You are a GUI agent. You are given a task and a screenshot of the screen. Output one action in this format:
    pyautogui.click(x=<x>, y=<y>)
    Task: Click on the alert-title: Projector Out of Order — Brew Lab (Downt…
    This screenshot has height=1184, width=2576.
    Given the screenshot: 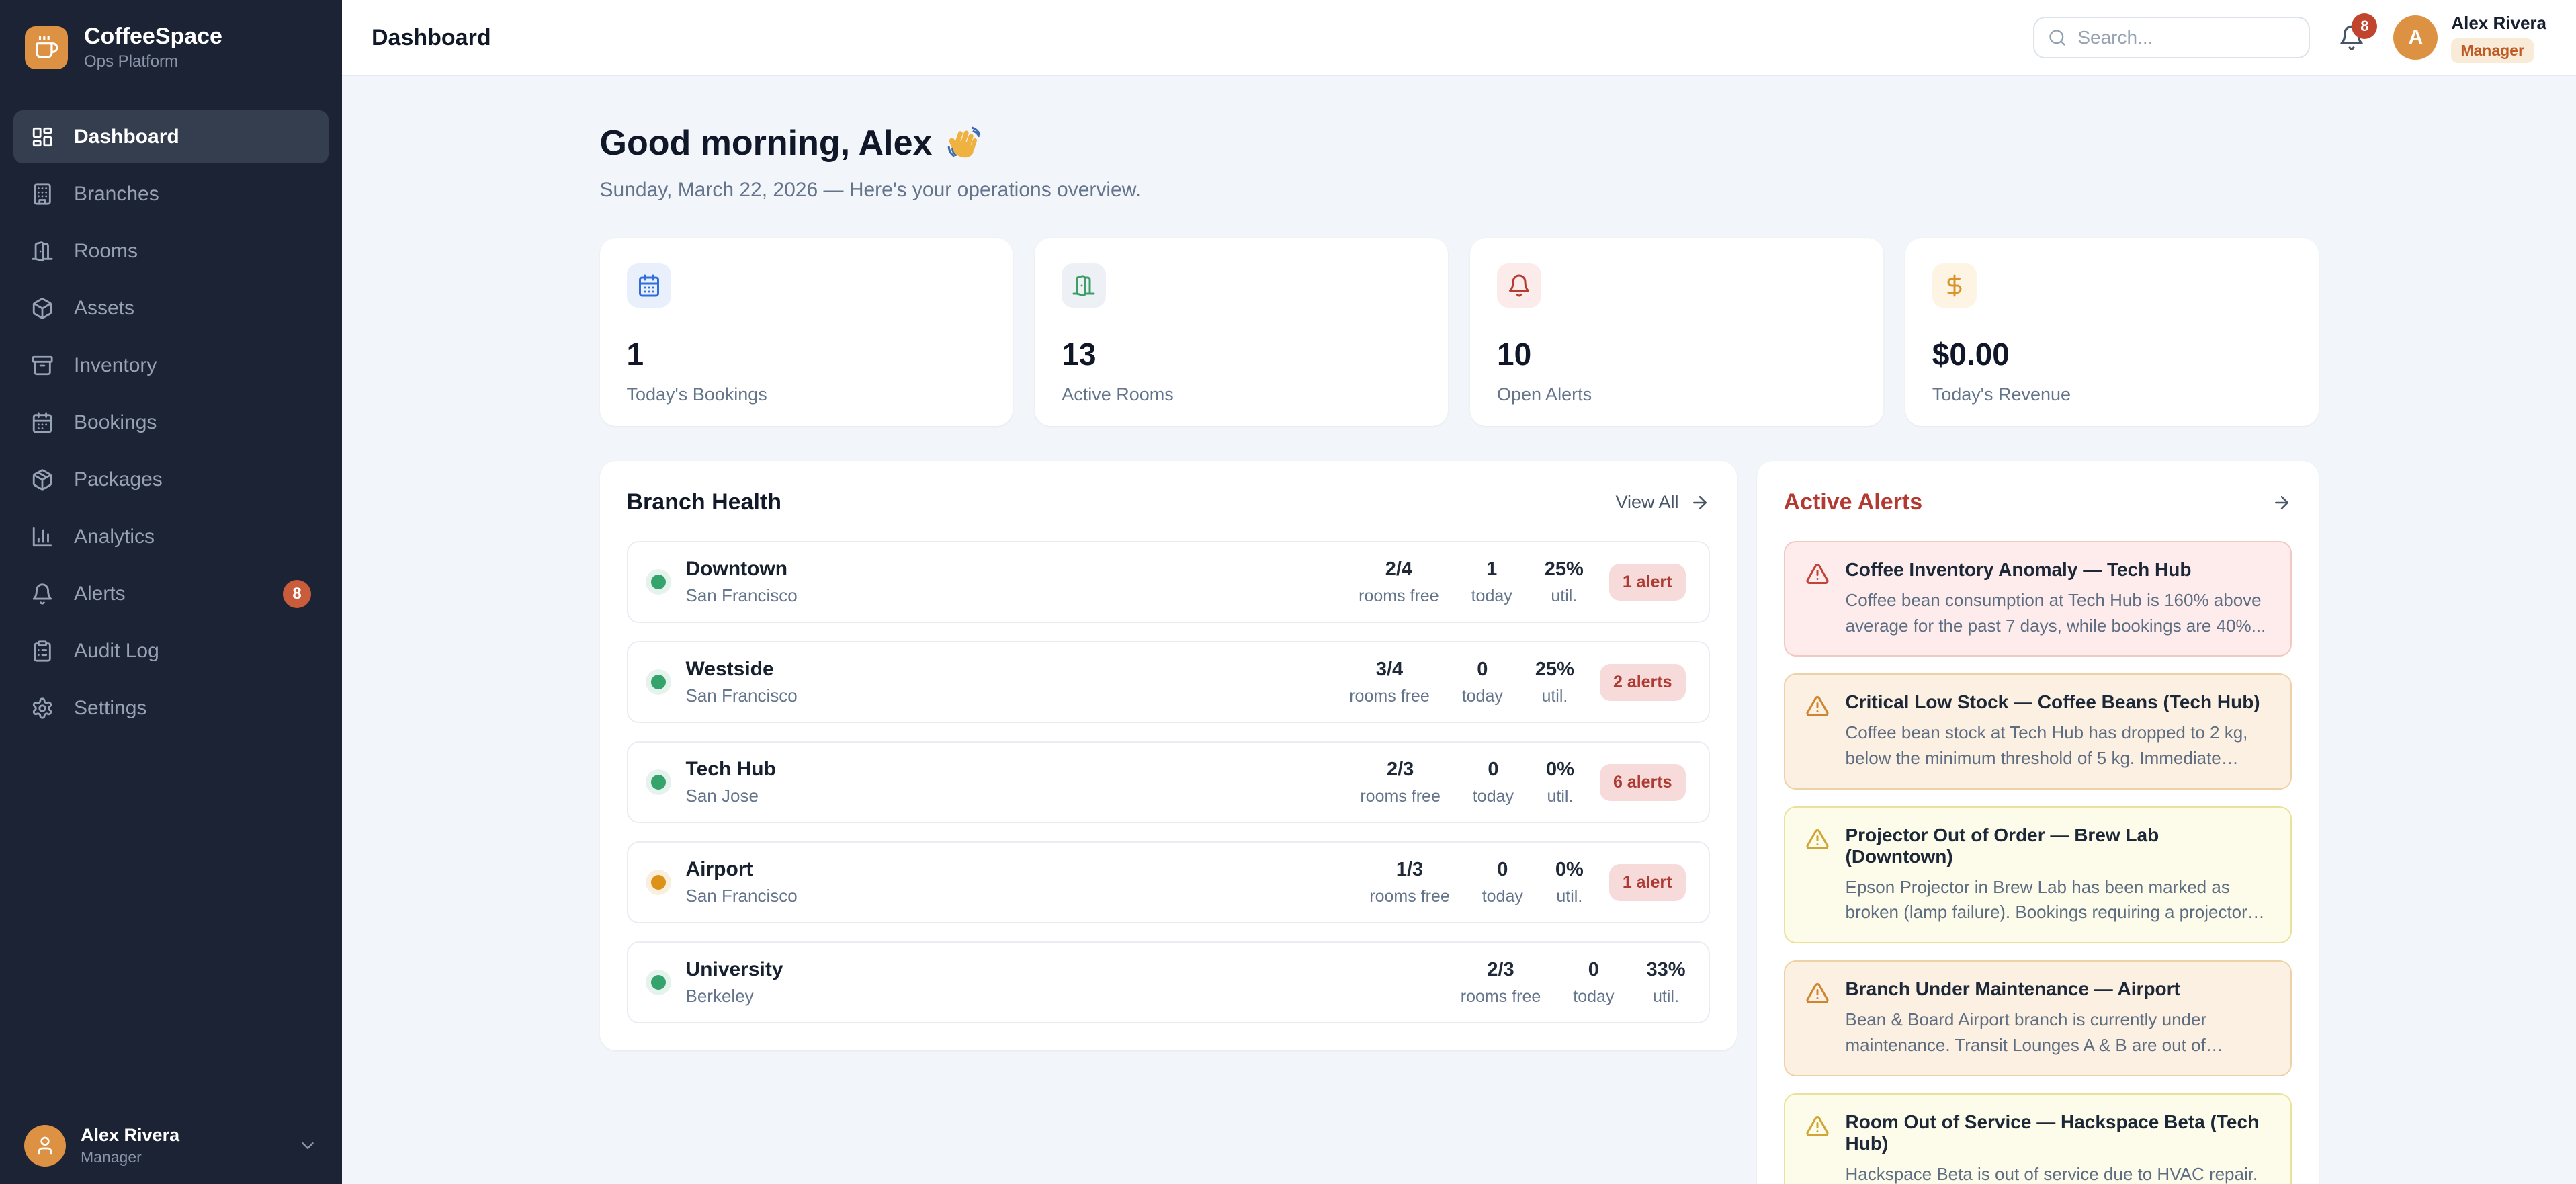 What is the action you would take?
    pyautogui.click(x=2002, y=845)
    